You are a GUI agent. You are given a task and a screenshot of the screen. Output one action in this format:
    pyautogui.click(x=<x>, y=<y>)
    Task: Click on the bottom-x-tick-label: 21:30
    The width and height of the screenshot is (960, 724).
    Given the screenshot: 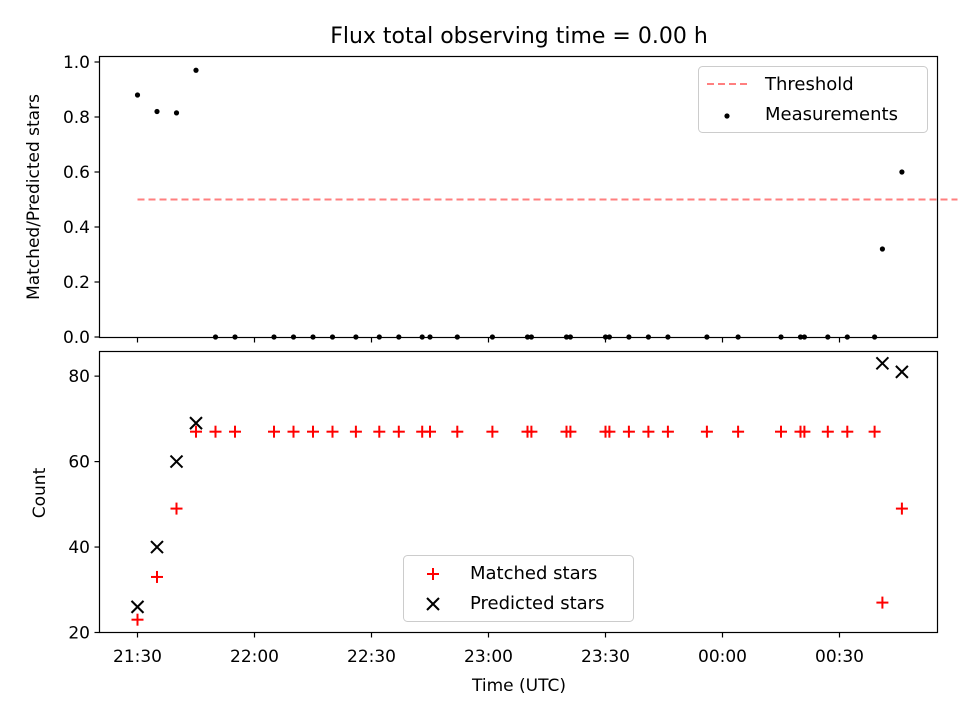 What is the action you would take?
    pyautogui.click(x=137, y=657)
    